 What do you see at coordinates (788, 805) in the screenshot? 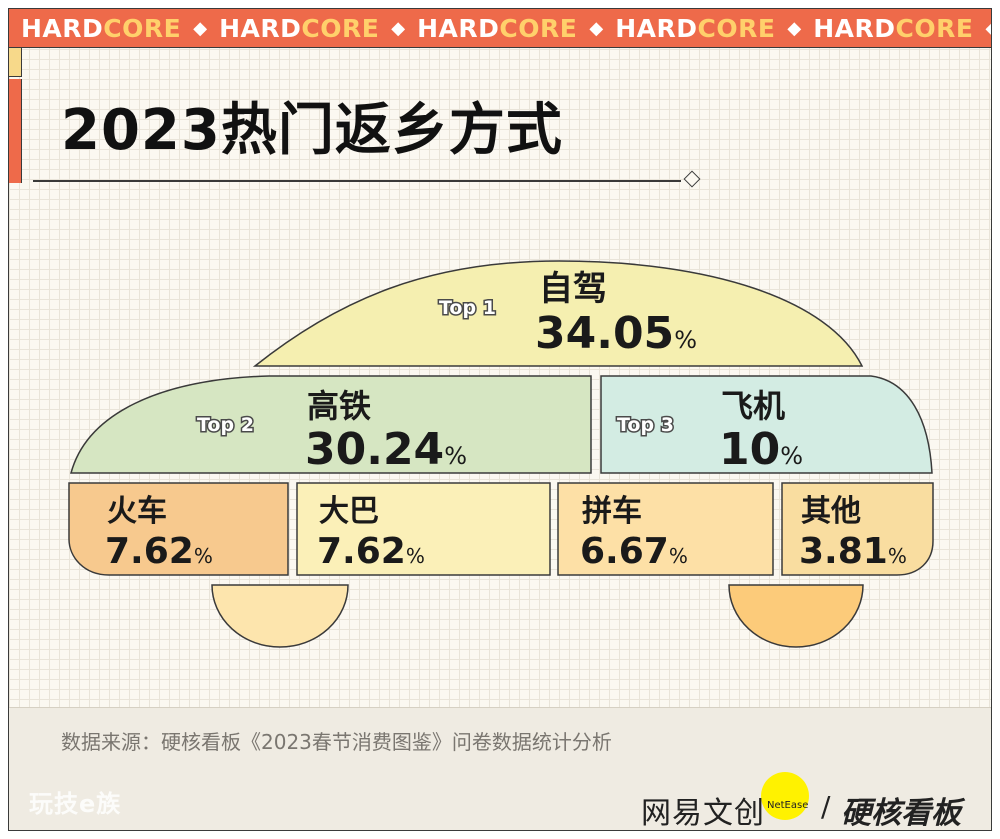
I see `brand-badge: NetEase` at bounding box center [788, 805].